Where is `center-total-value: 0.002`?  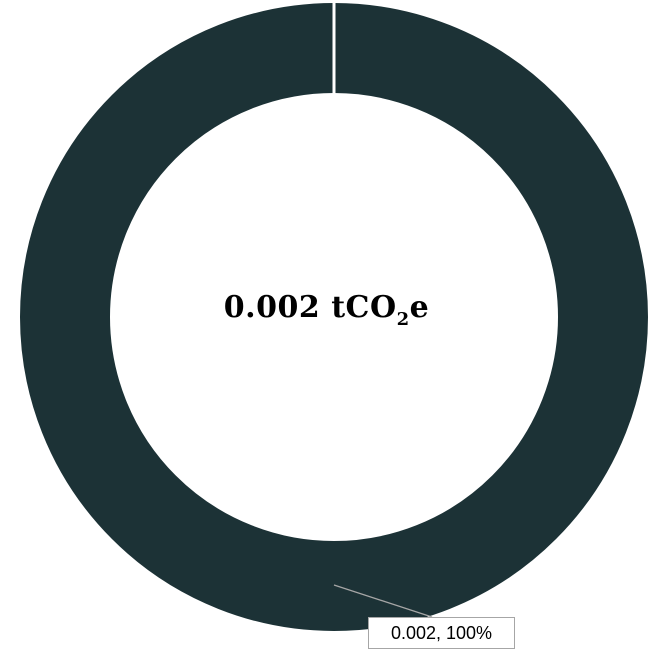 center-total-value: 0.002 is located at coordinates (272, 307).